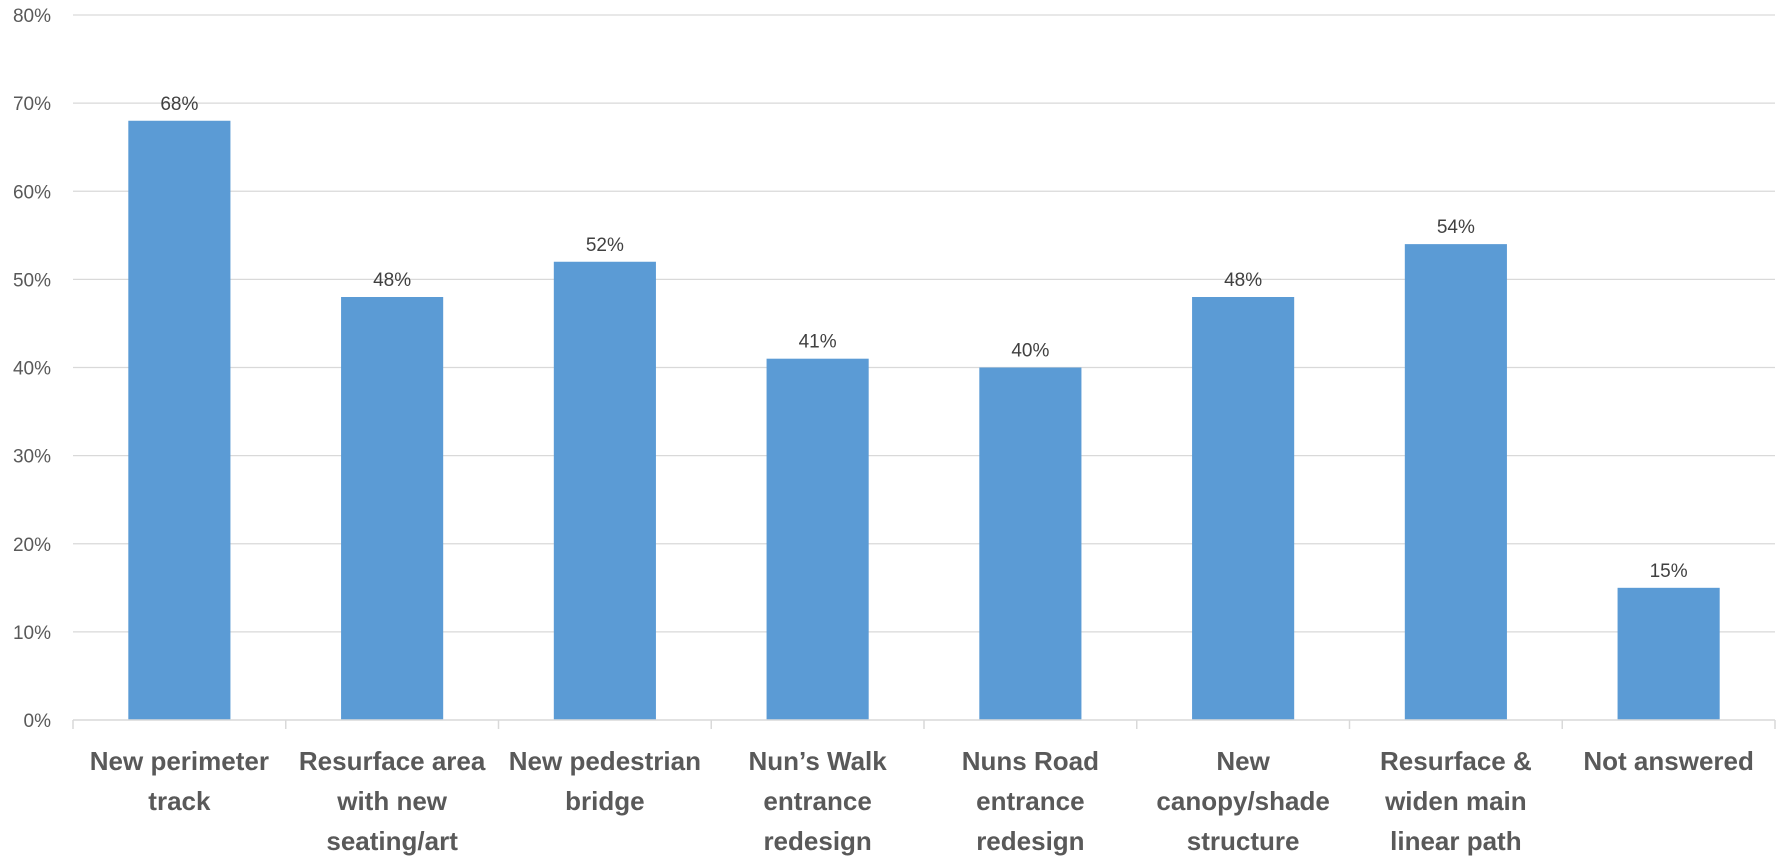  I want to click on category-label: seating/art, so click(392, 841).